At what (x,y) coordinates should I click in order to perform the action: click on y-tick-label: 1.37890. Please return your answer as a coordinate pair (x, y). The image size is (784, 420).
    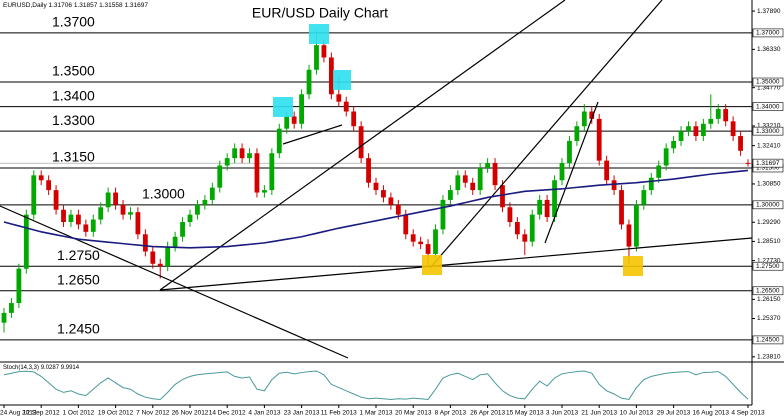
    Looking at the image, I should click on (769, 11).